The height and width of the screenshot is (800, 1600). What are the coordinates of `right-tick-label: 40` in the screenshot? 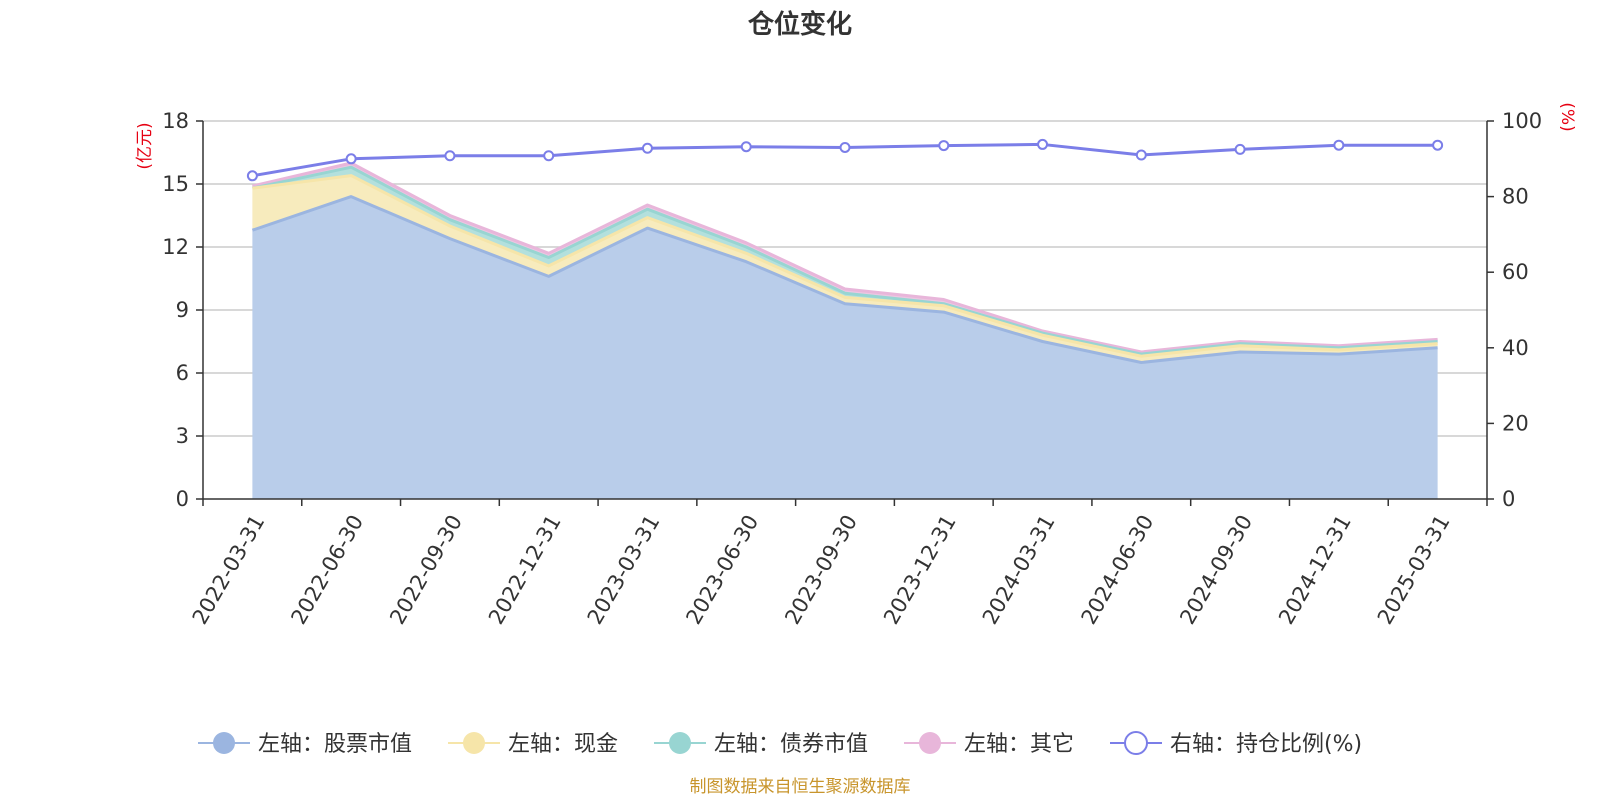 It's located at (1515, 348).